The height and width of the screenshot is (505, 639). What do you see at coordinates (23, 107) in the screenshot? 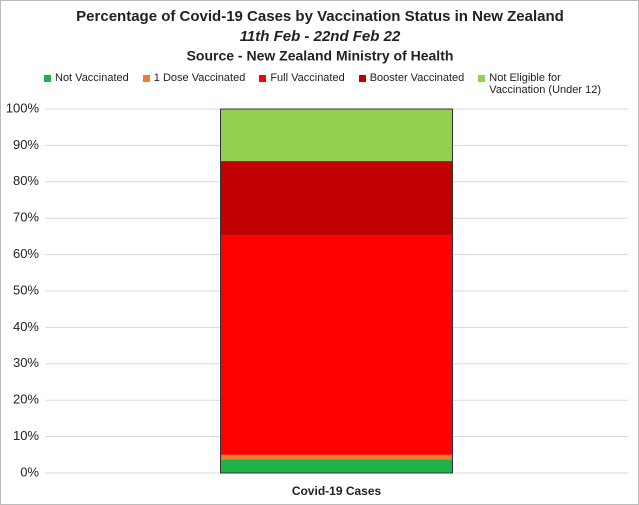
I see `y-tick-label: 100%` at bounding box center [23, 107].